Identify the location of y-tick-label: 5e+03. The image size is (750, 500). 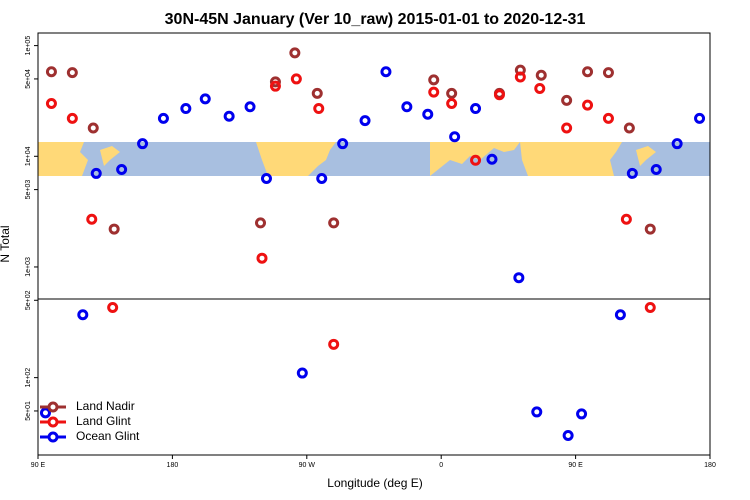
(28, 190).